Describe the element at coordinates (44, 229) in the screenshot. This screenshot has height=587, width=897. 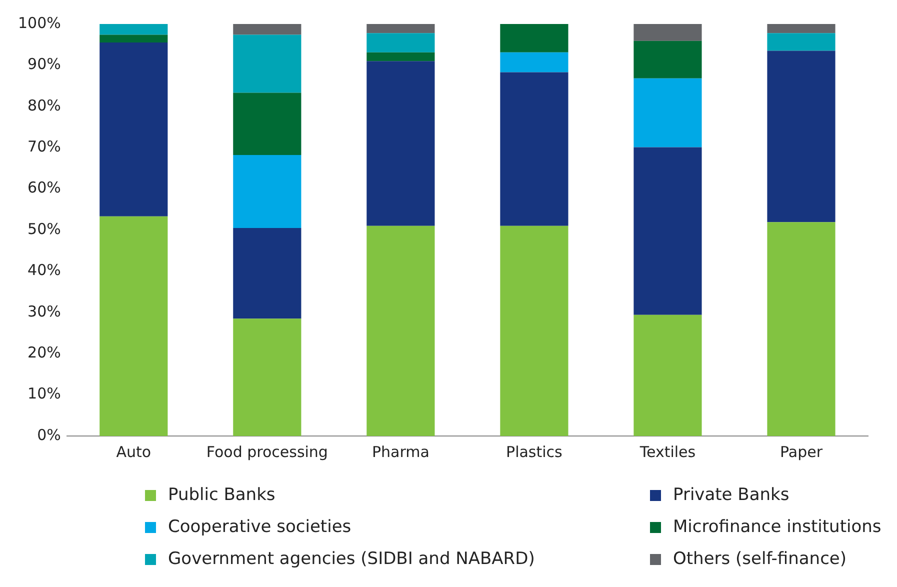
I see `y-tick-label: 50%` at that location.